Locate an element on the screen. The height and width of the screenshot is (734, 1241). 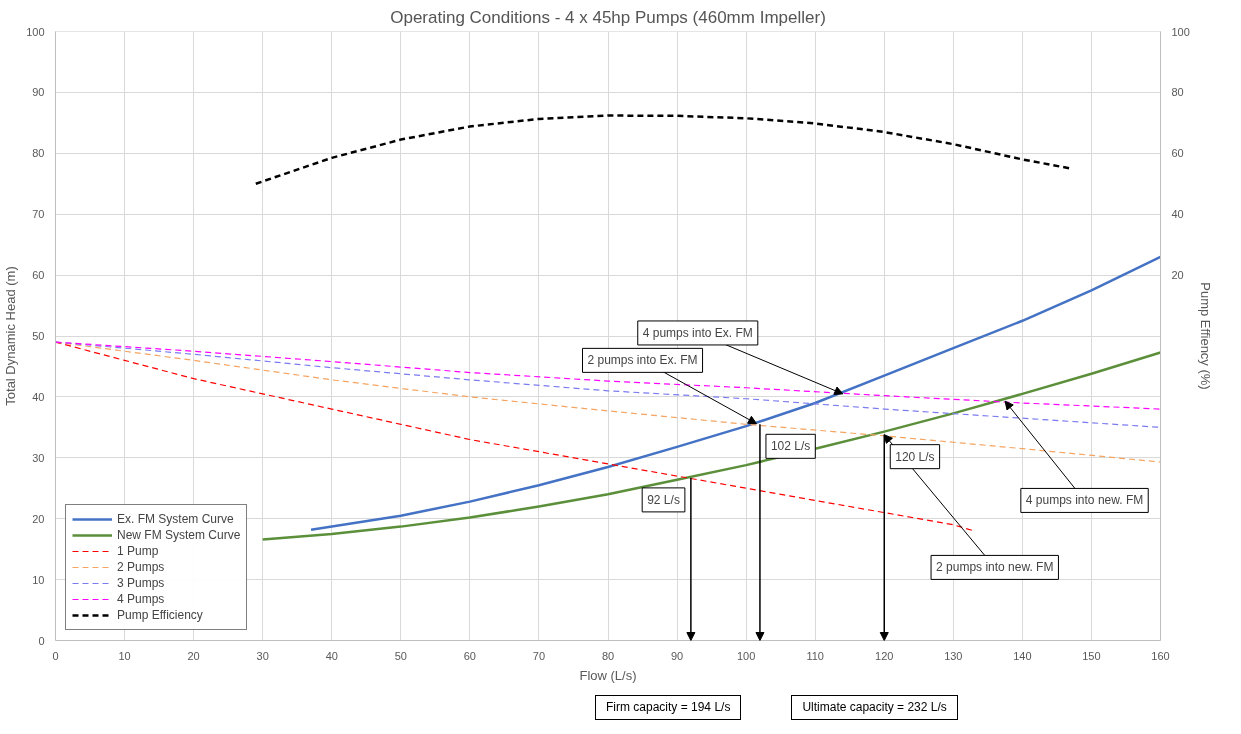
x-tick-label: 0 is located at coordinates (55, 655).